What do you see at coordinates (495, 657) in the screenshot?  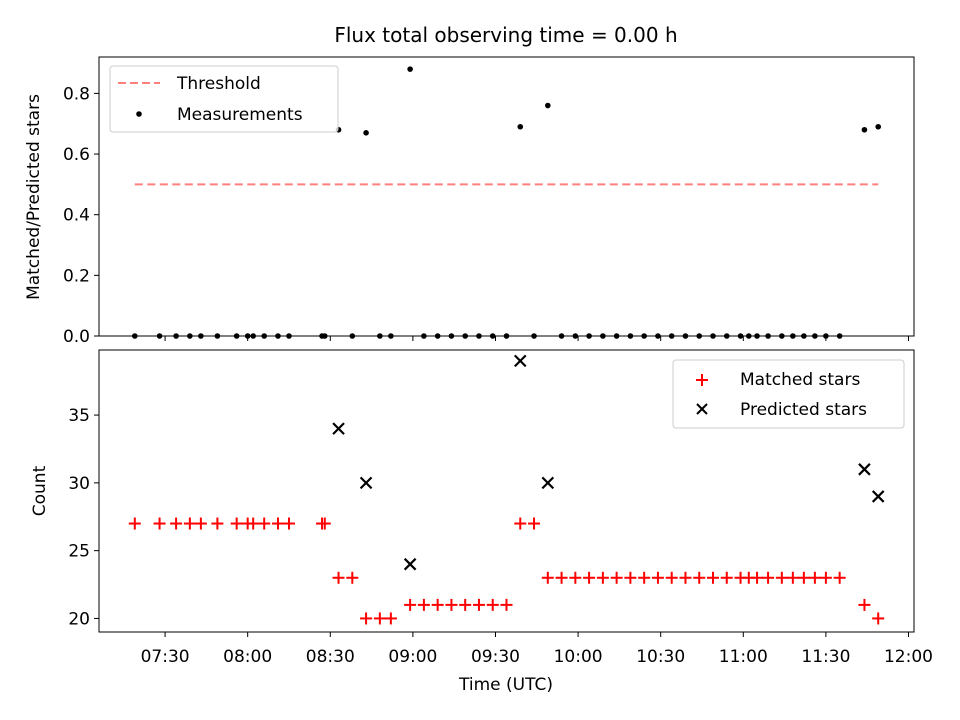 I see `bottom-xtick-label: 09:30` at bounding box center [495, 657].